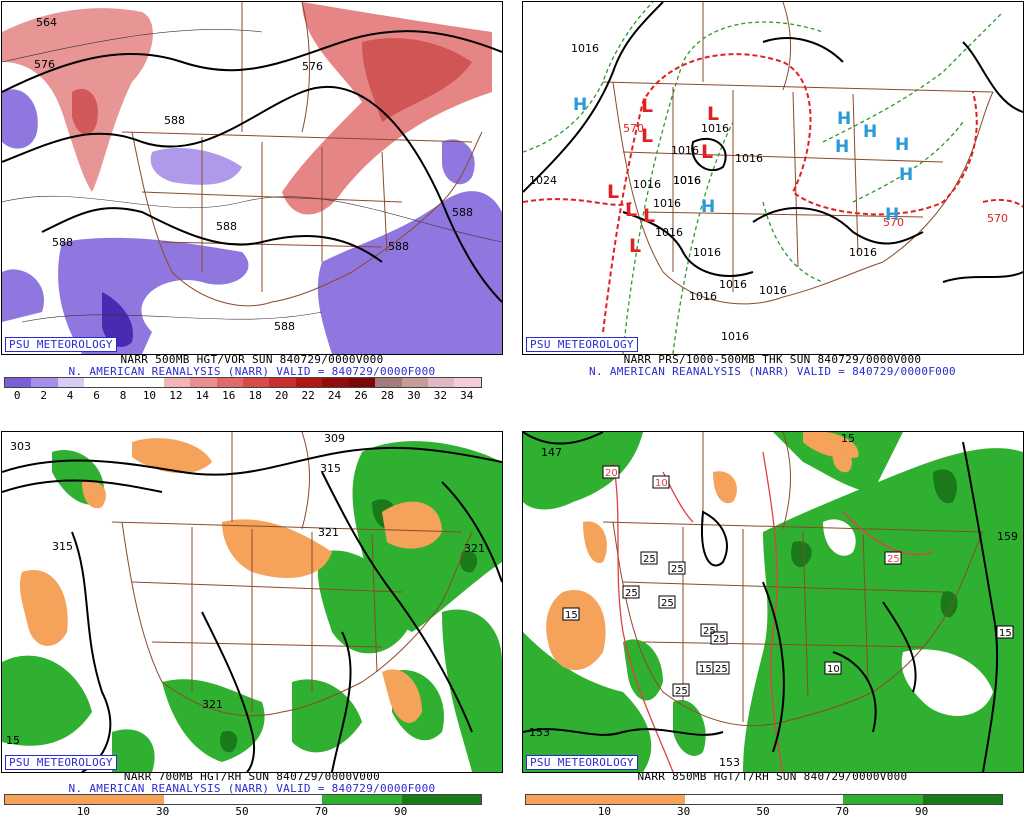  I want to click on contour-label: 159, so click(1007, 536).